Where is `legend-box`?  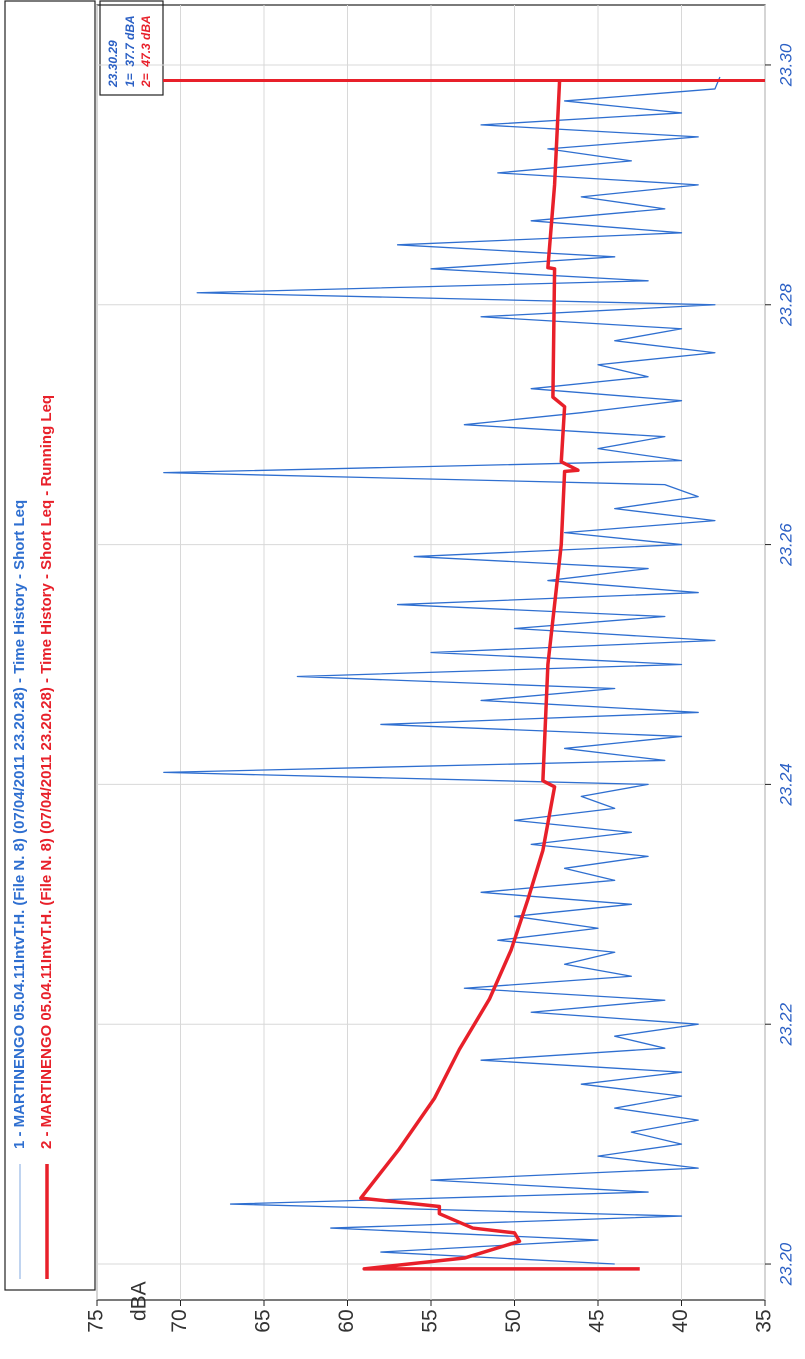 legend-box is located at coordinates (50, 645).